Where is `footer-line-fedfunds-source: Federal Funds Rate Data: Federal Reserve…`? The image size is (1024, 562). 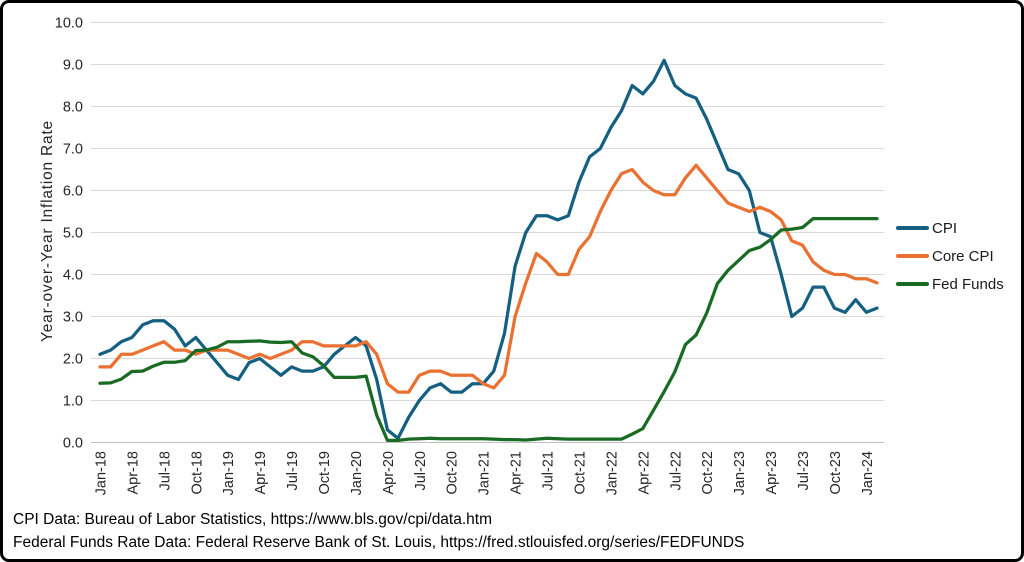
footer-line-fedfunds-source: Federal Funds Rate Data: Federal Reserve… is located at coordinates (379, 542).